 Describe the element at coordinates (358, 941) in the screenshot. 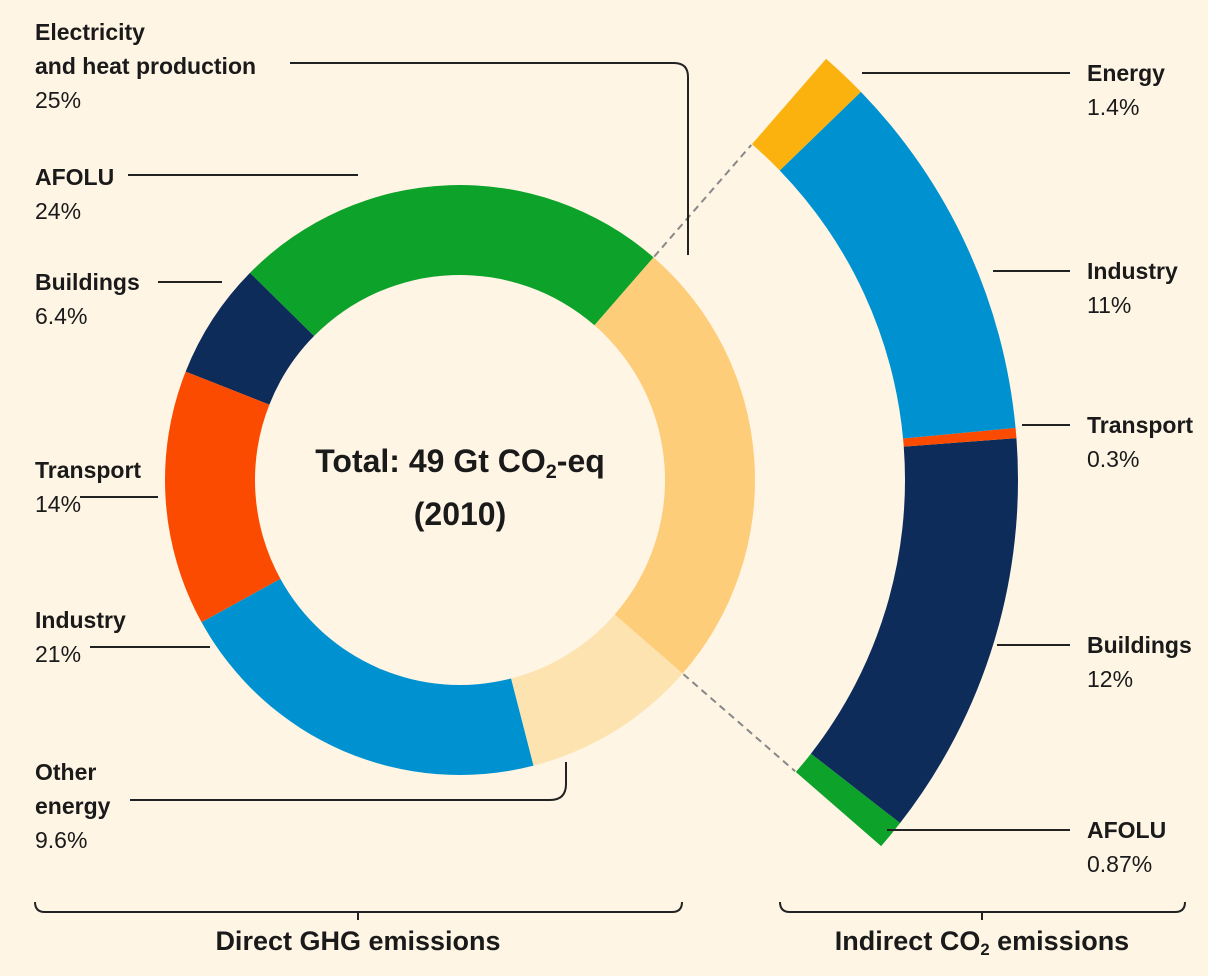

I see `group-label: Direct GHG emissions` at that location.